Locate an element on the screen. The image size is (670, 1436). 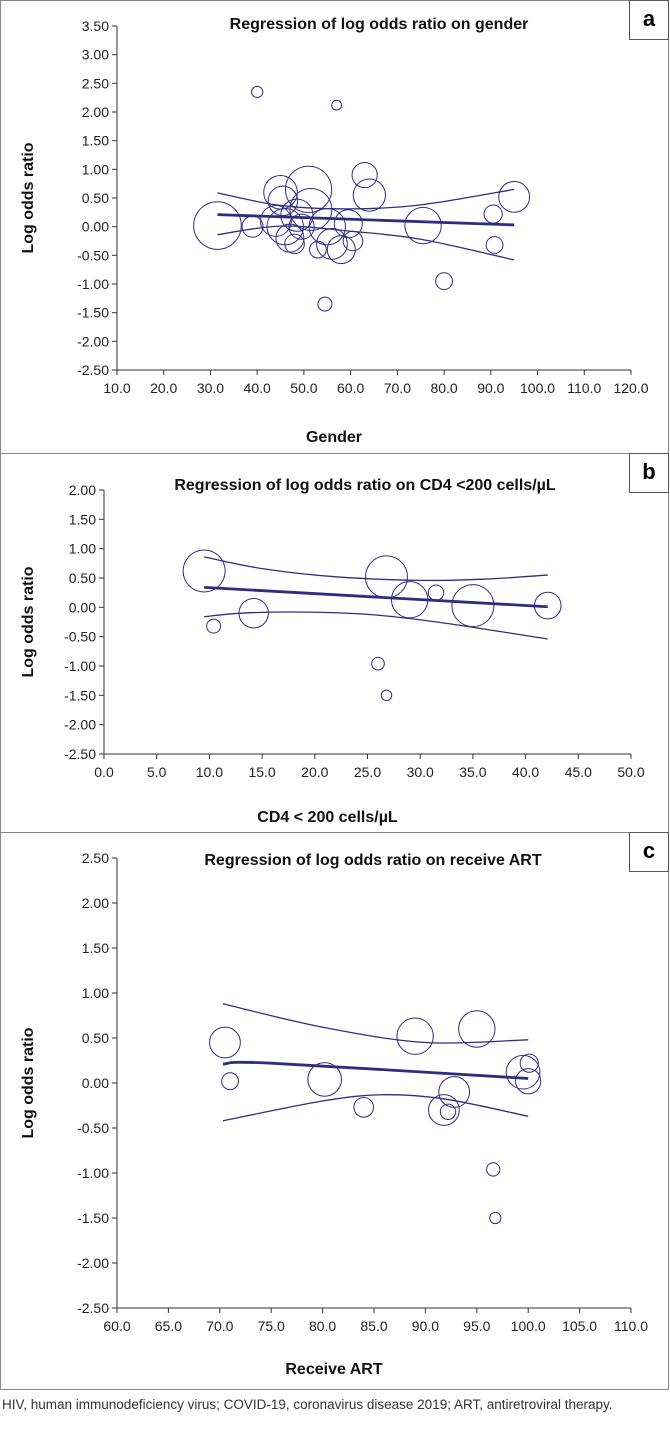
x-tick-label: 50.0 is located at coordinates (303, 388).